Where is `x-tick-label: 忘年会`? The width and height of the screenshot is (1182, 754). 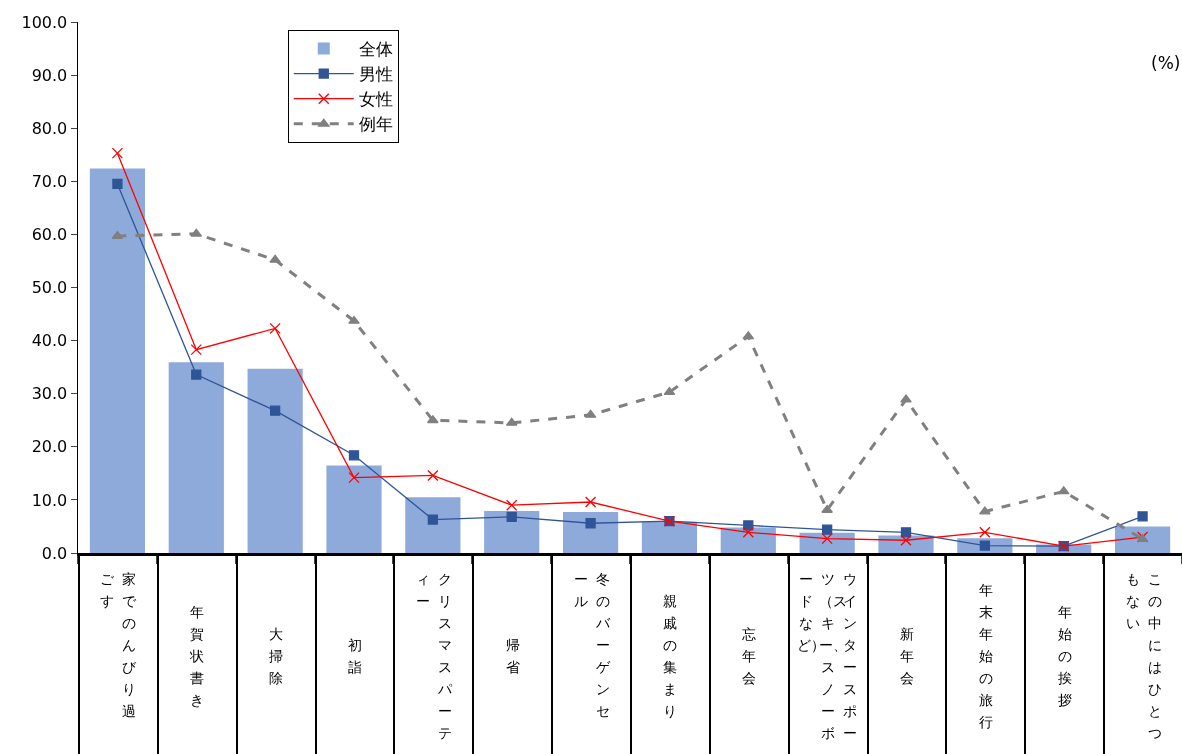
x-tick-label: 忘年会 is located at coordinates (749, 656).